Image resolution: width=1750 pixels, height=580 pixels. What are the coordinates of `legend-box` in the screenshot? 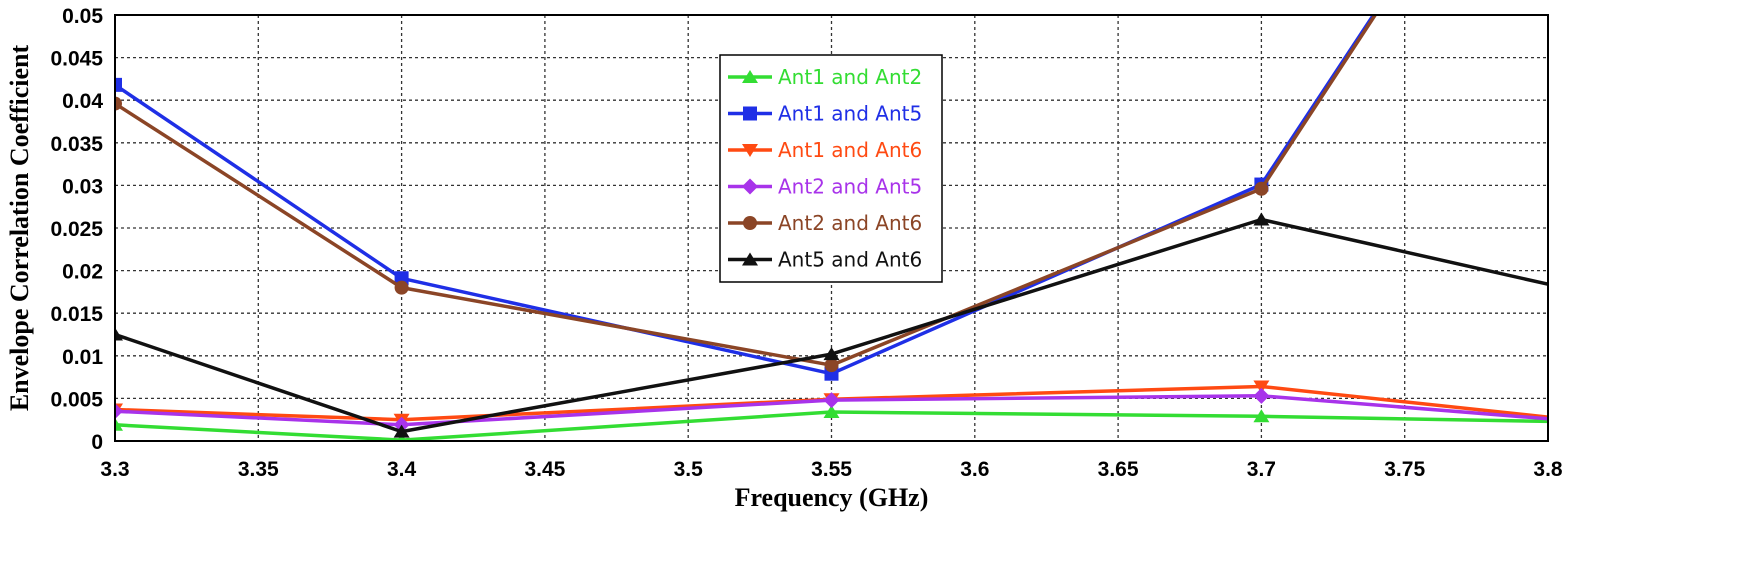 It's located at (831, 168).